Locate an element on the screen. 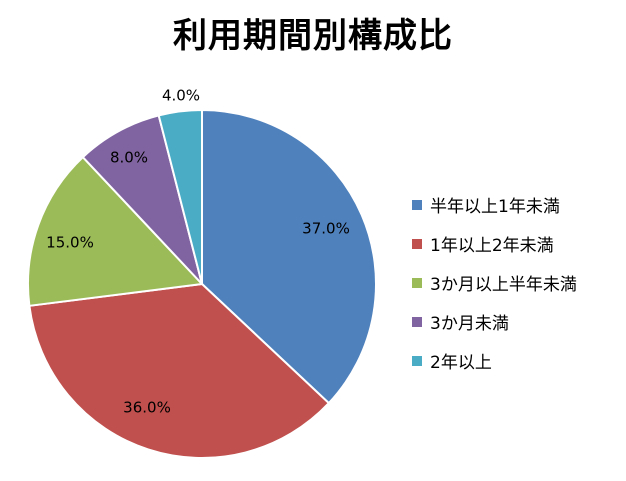 The image size is (626, 481). data-label-1: 37.0% is located at coordinates (326, 229).